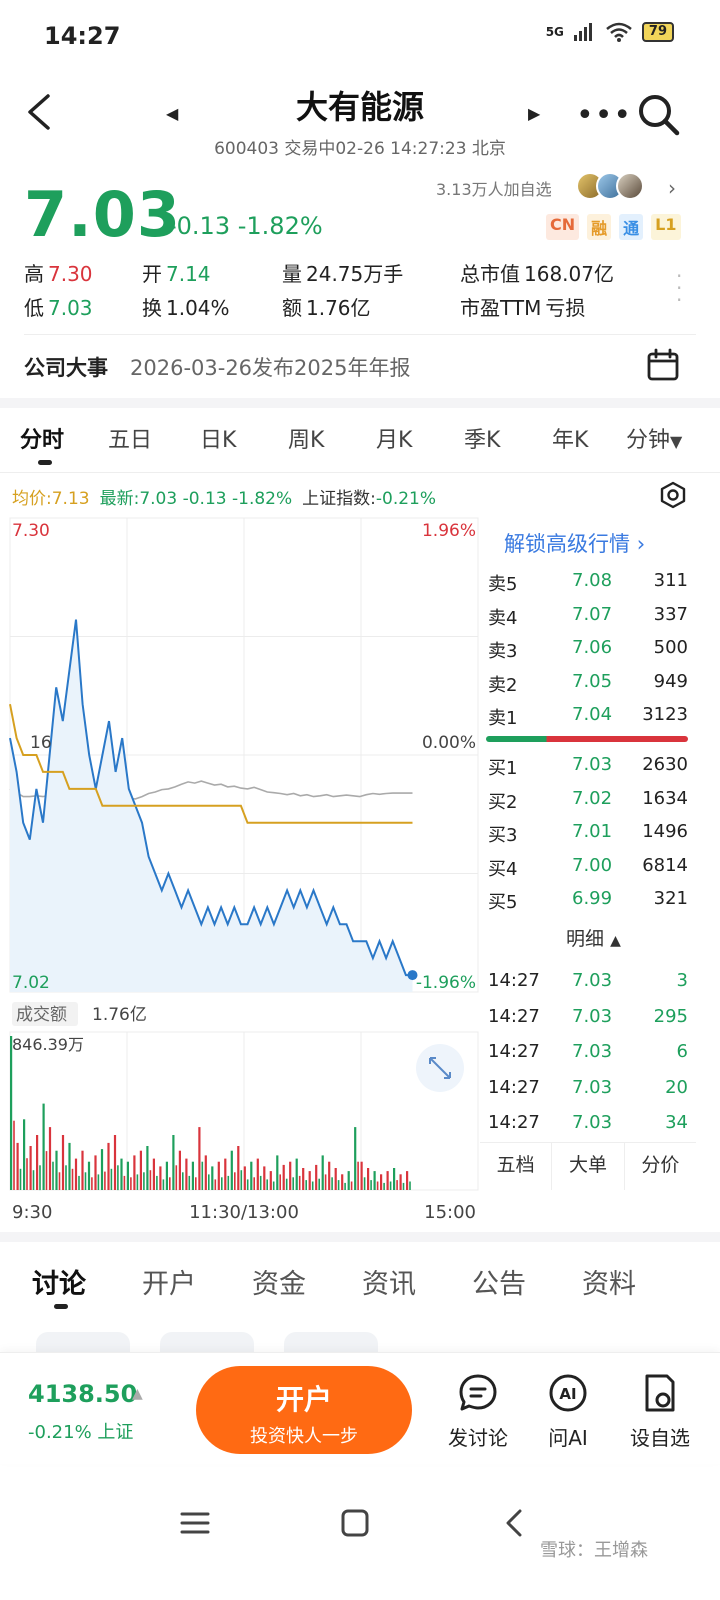  I want to click on calendar-icon, so click(663, 365).